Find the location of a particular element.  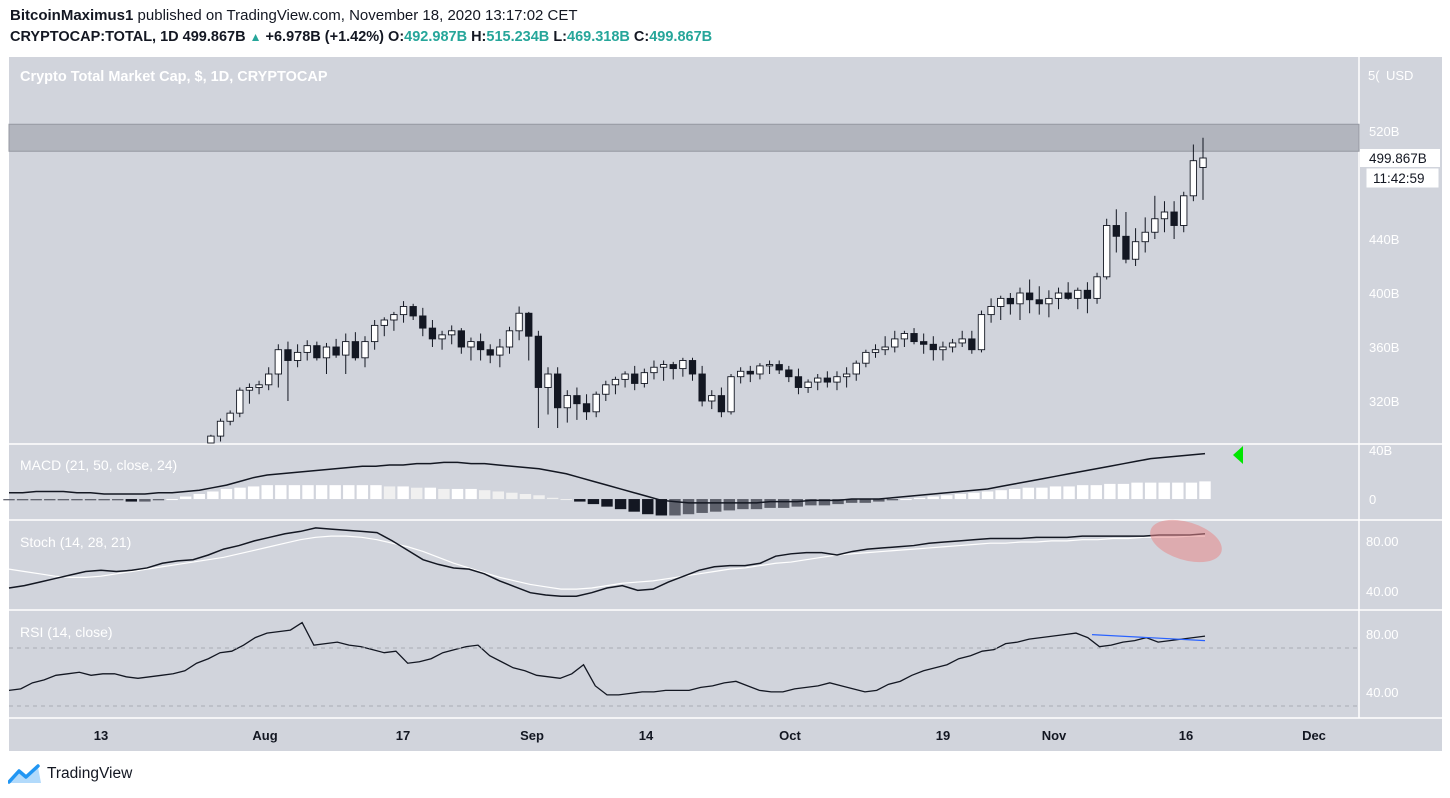

stoch-tick-40: 40.00 is located at coordinates (1382, 591).